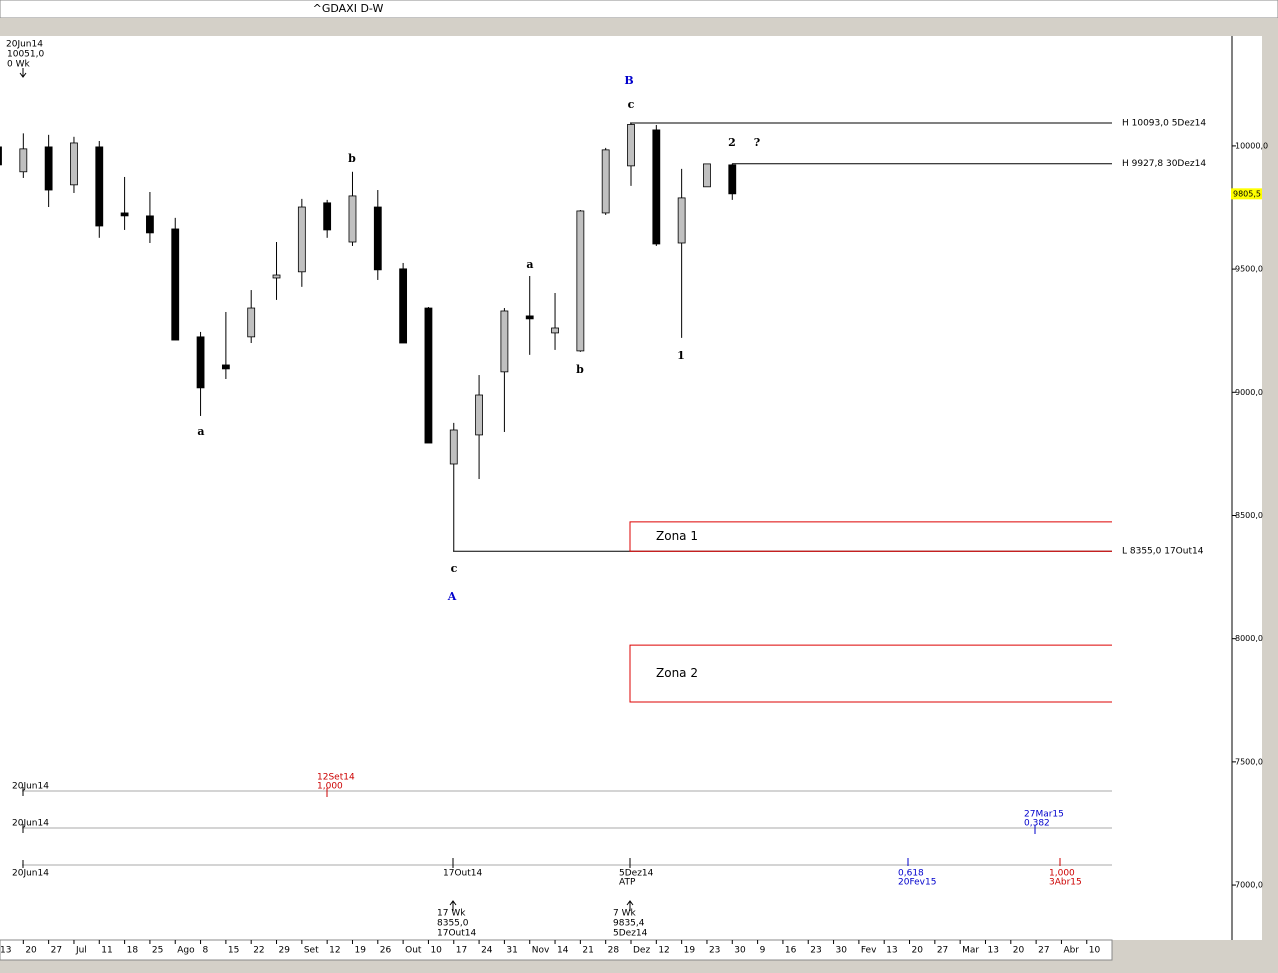 This screenshot has width=1278, height=973. I want to click on level-label: H 10093,0 5Dez14, so click(1164, 124).